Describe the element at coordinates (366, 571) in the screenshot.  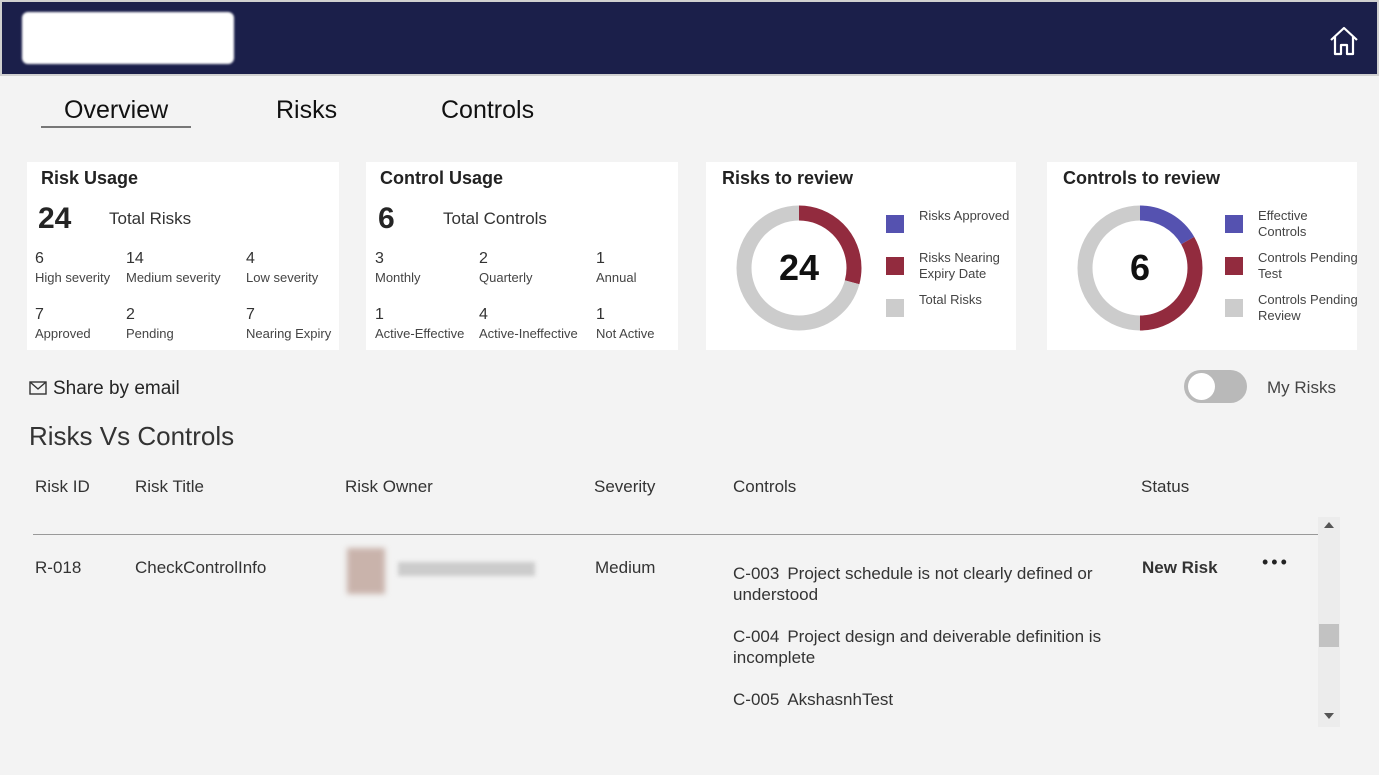
I see `avatar-redacted` at that location.